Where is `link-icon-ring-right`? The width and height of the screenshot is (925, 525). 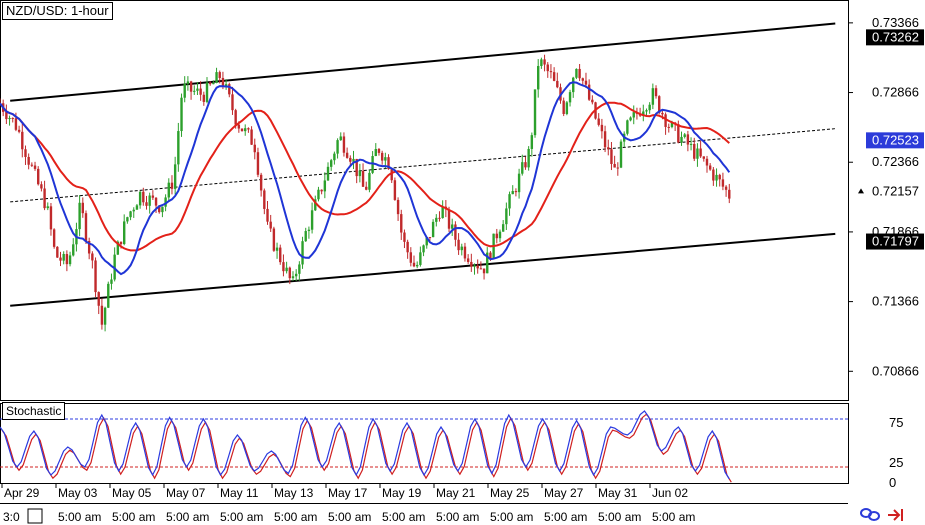 link-icon-ring-right is located at coordinates (874, 516).